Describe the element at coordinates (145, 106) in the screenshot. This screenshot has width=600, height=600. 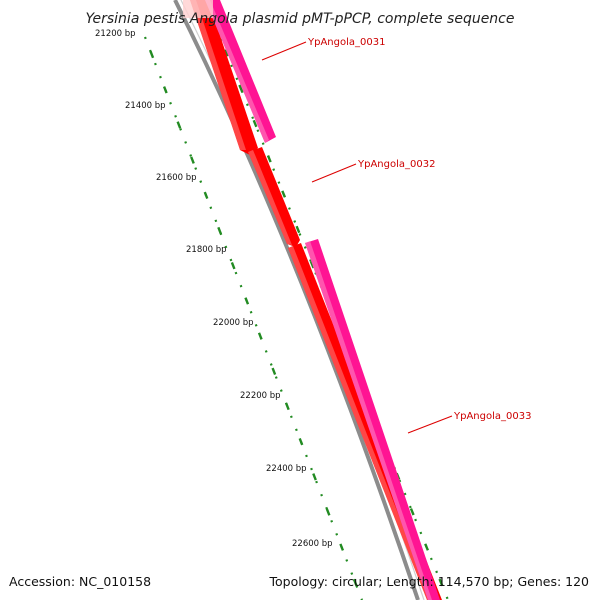
I see `tick-label-21400: 21400 bp` at that location.